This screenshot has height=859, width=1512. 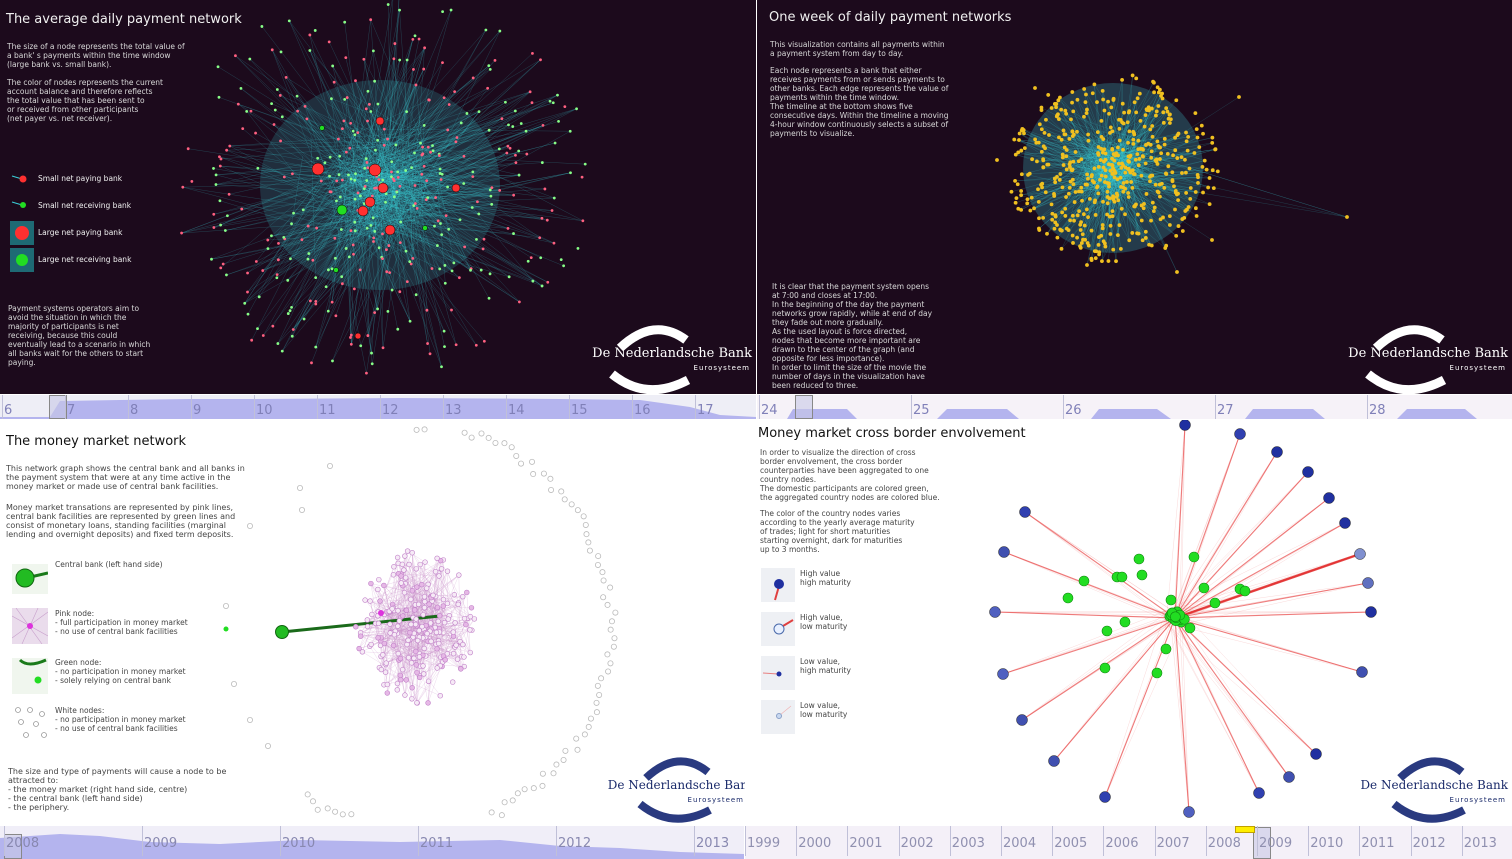 I want to click on white-nodes-icon, so click(x=32, y=723).